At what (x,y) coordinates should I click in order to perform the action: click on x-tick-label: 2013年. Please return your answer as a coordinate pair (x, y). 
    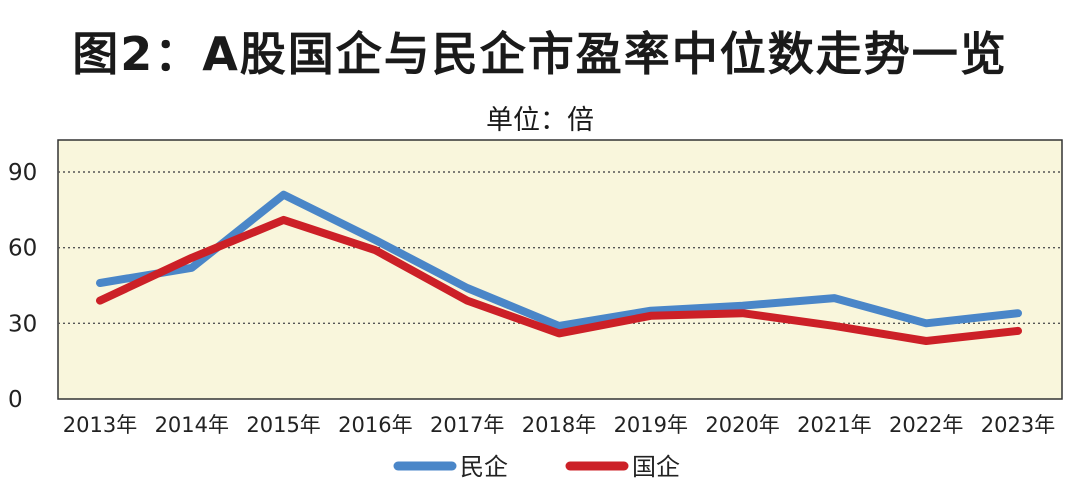
    Looking at the image, I should click on (100, 425).